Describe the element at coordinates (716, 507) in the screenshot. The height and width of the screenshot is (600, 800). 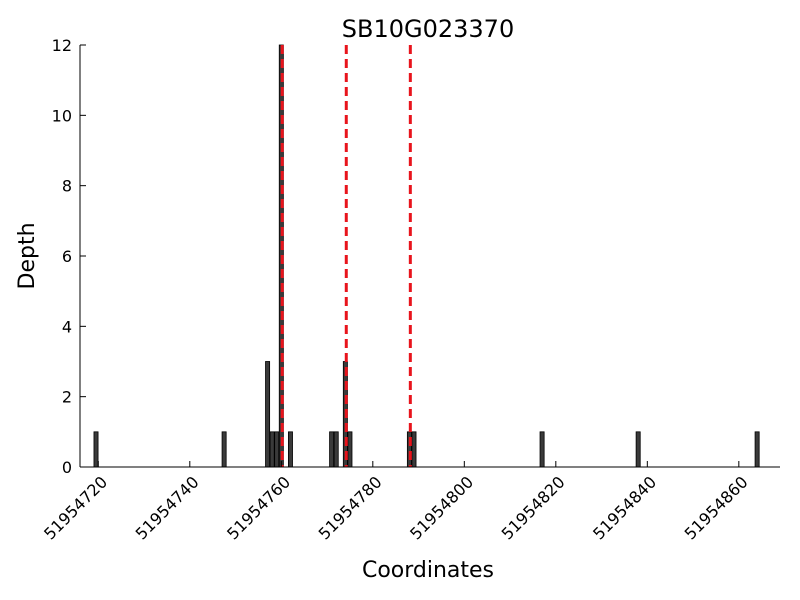
I see `x-tick-label-7: 51954860` at that location.